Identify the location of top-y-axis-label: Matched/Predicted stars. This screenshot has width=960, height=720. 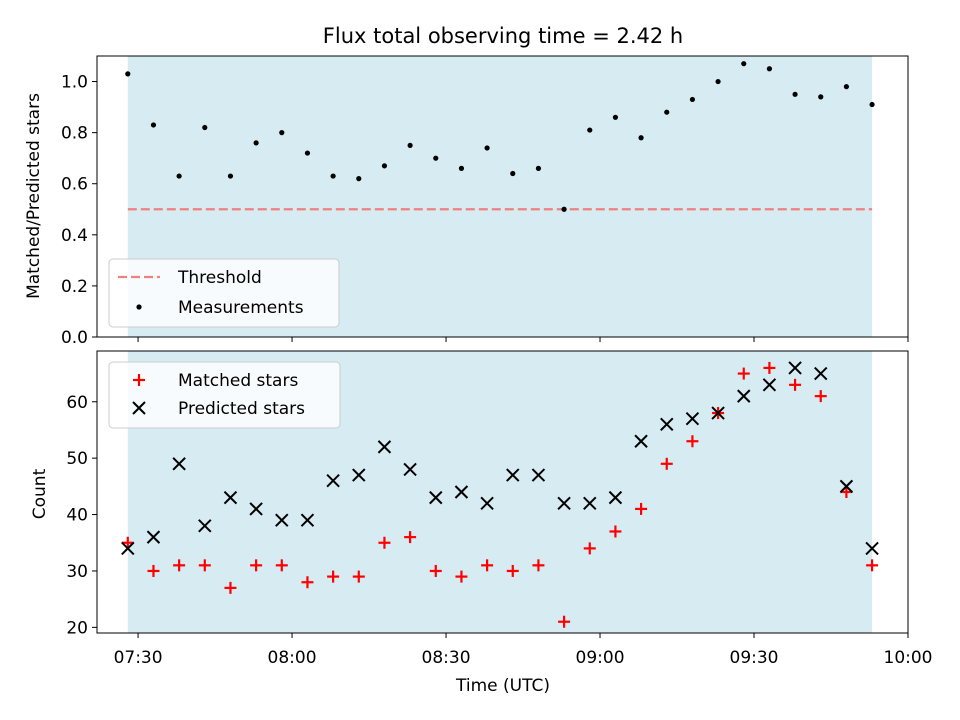
(34, 196).